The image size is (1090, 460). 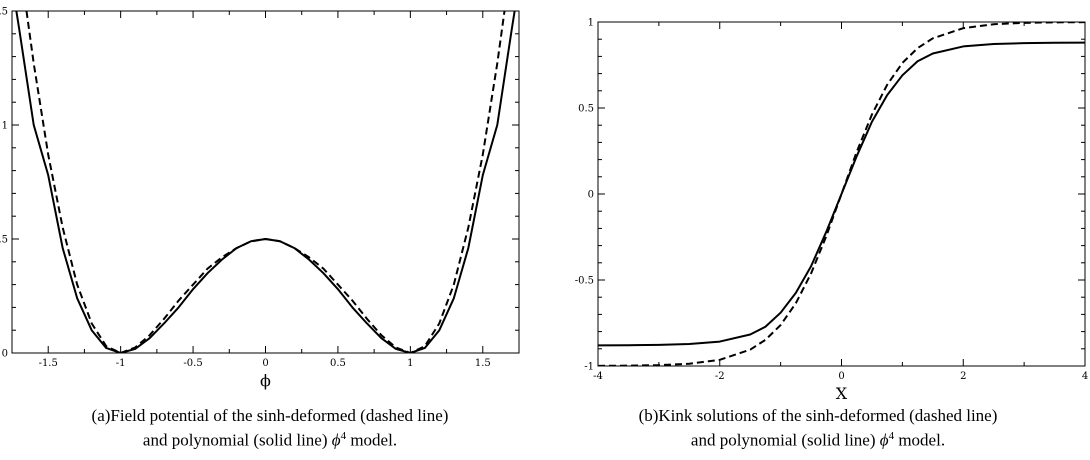 I want to click on caption-a-line-2: and polynomial (solid line) ϕ4 model., so click(x=270, y=438).